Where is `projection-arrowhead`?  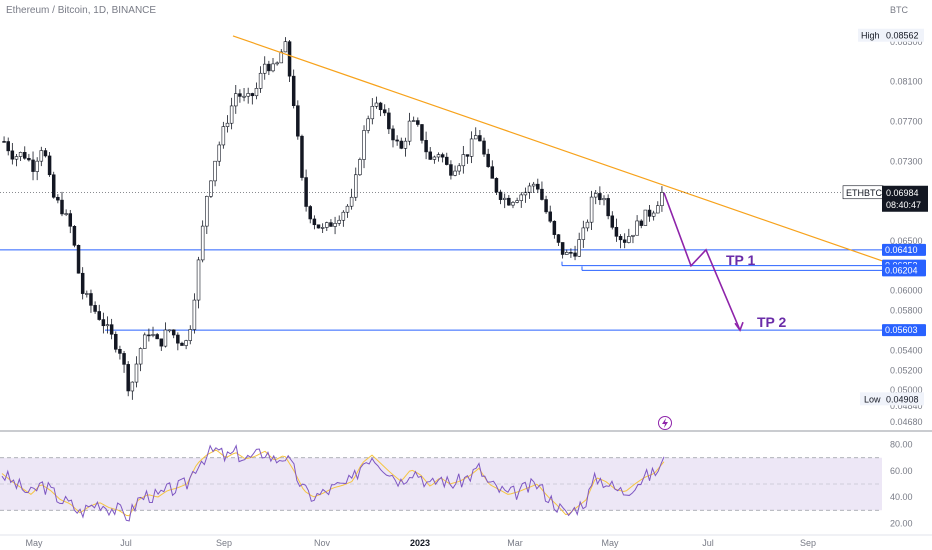 projection-arrowhead is located at coordinates (739, 326).